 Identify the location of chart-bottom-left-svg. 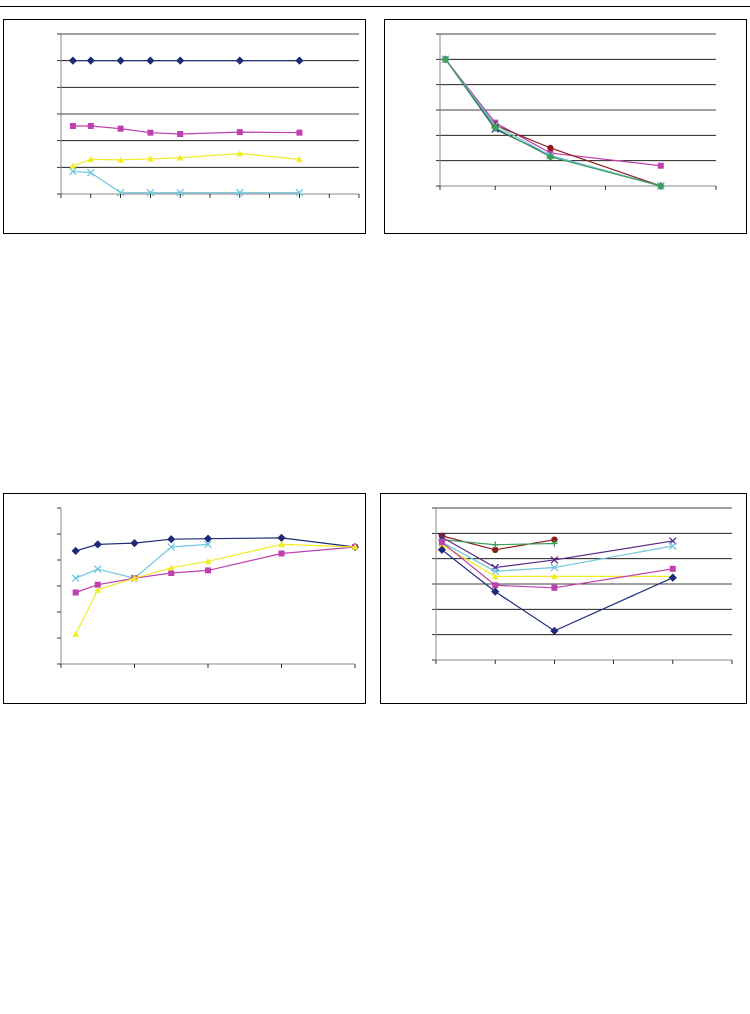
(208, 587).